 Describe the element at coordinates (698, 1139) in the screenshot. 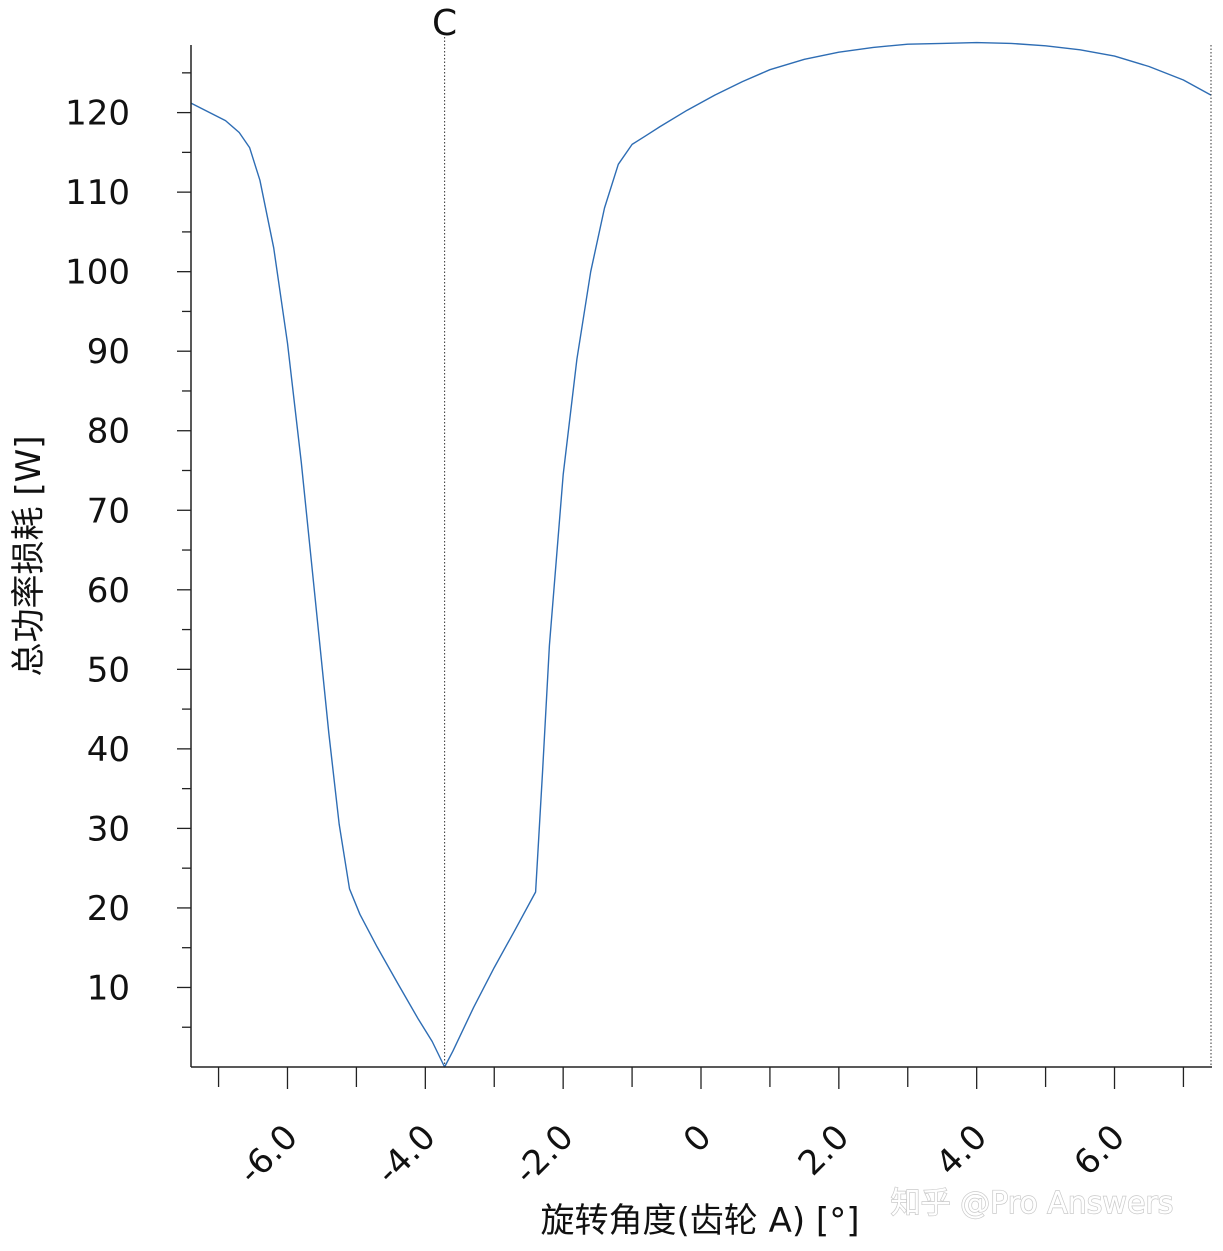

I see `x-tick-label: 0` at that location.